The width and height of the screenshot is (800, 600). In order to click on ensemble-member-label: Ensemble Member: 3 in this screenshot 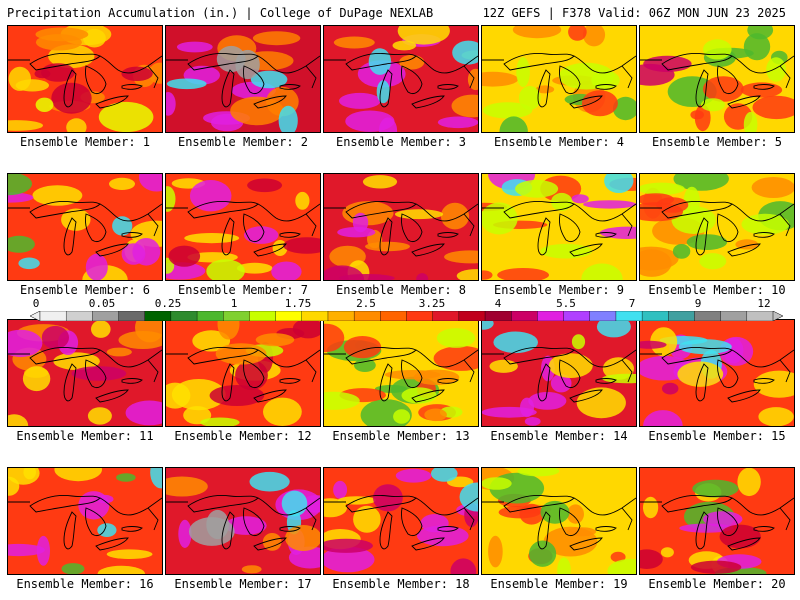, I will do `click(401, 142)`.